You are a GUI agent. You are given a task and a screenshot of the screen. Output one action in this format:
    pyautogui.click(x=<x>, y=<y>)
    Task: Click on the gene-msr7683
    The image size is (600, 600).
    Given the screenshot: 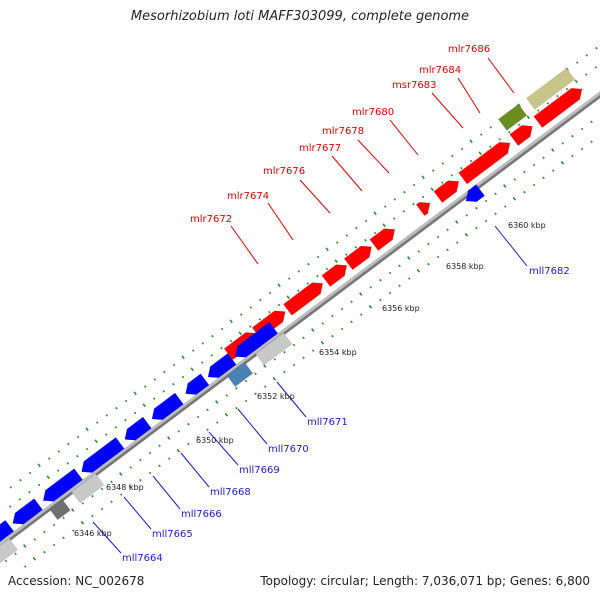 What is the action you would take?
    pyautogui.click(x=423, y=209)
    